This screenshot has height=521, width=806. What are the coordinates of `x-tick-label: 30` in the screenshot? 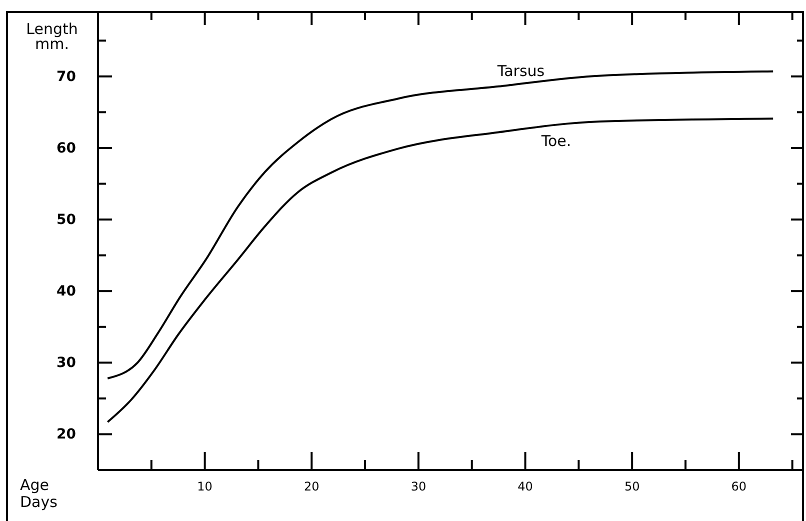 It's located at (418, 487).